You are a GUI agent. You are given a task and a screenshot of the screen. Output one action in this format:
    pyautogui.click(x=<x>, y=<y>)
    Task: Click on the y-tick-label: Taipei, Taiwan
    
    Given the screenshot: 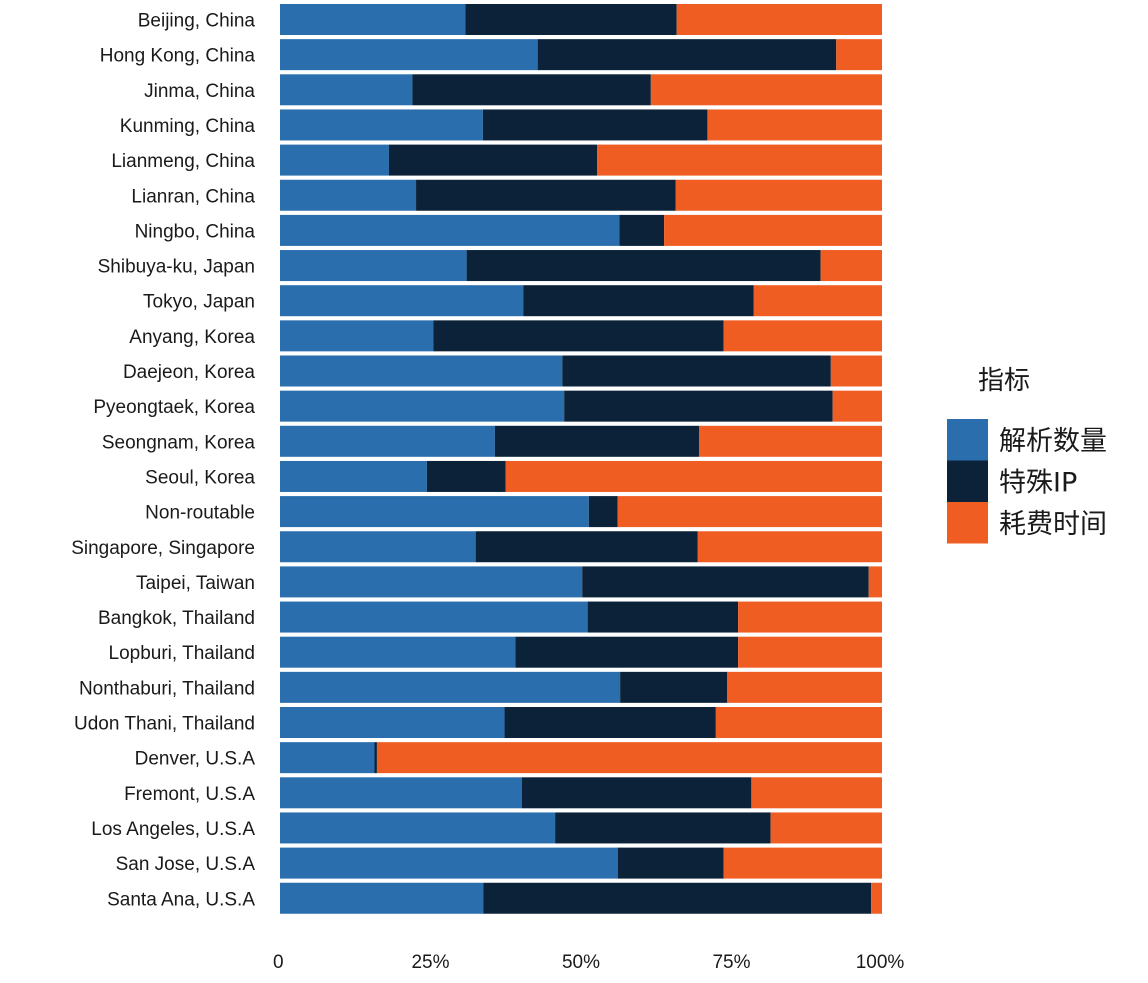 What is the action you would take?
    pyautogui.click(x=195, y=583)
    